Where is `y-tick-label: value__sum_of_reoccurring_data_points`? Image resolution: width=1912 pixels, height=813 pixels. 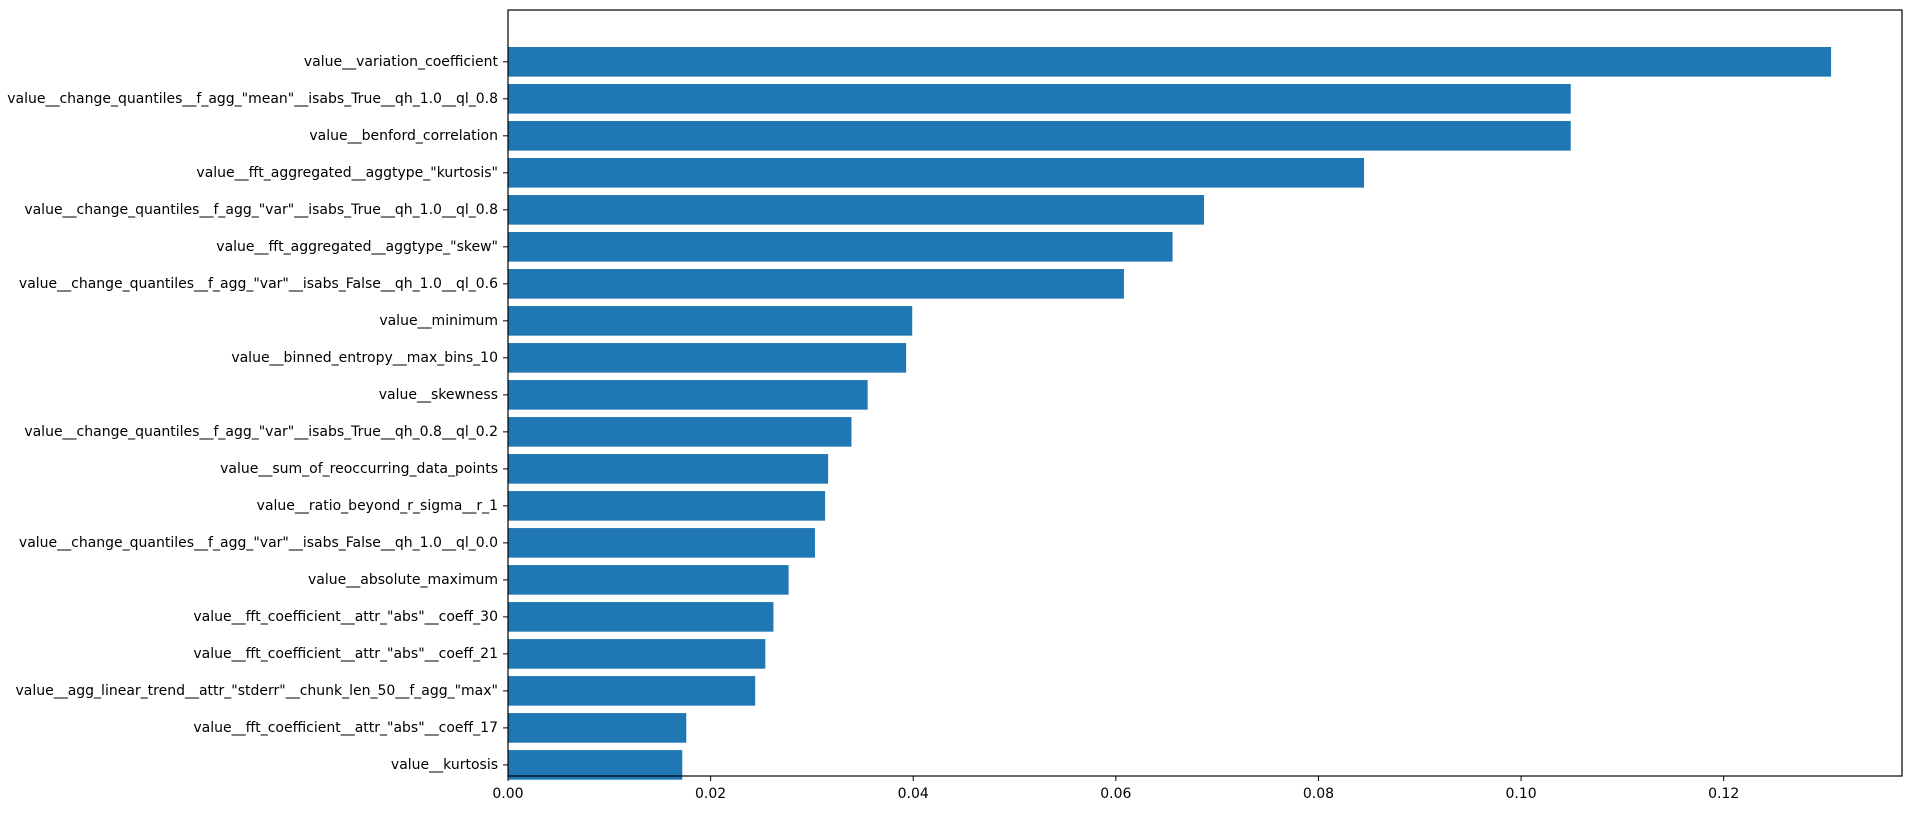 y-tick-label: value__sum_of_reoccurring_data_points is located at coordinates (359, 469).